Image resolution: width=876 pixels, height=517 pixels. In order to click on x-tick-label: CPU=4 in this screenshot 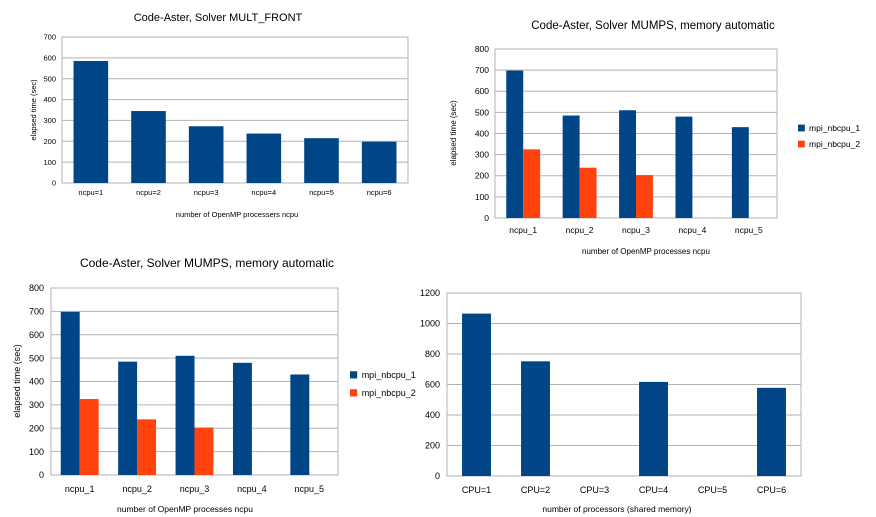, I will do `click(653, 490)`.